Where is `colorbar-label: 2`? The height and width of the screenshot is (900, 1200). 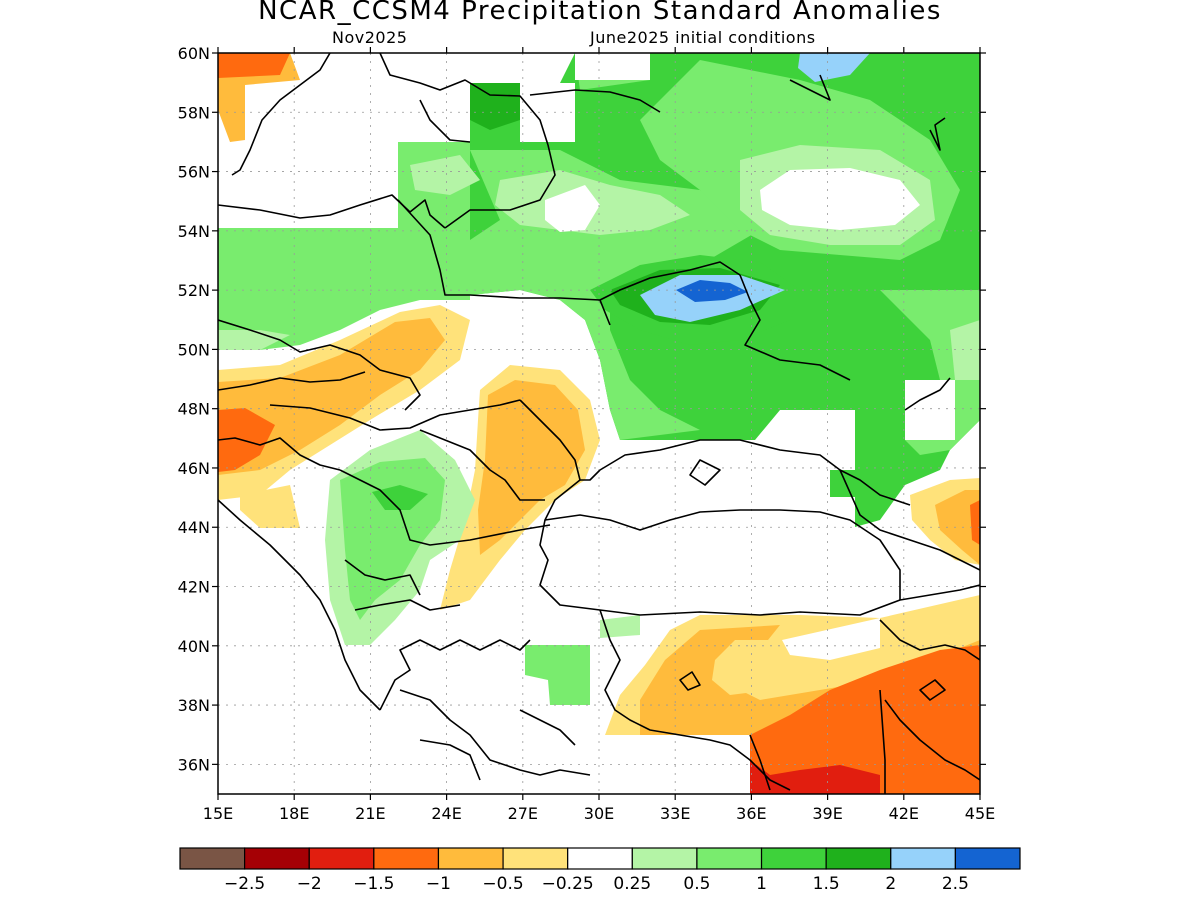 colorbar-label: 2 is located at coordinates (890, 884).